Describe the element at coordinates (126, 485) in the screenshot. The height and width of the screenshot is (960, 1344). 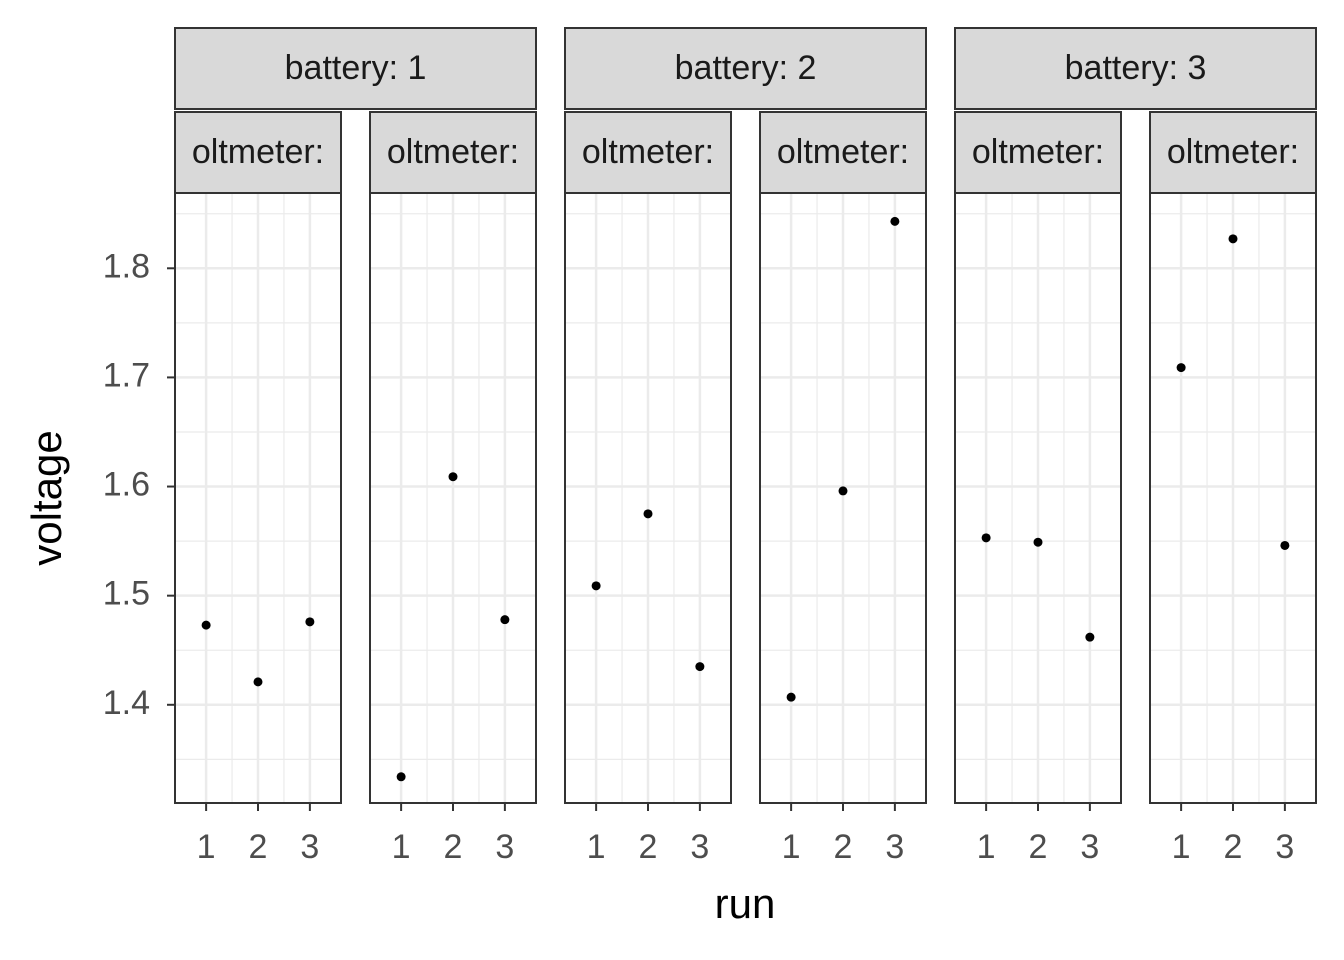
I see `y-tick-label: 1.6` at that location.